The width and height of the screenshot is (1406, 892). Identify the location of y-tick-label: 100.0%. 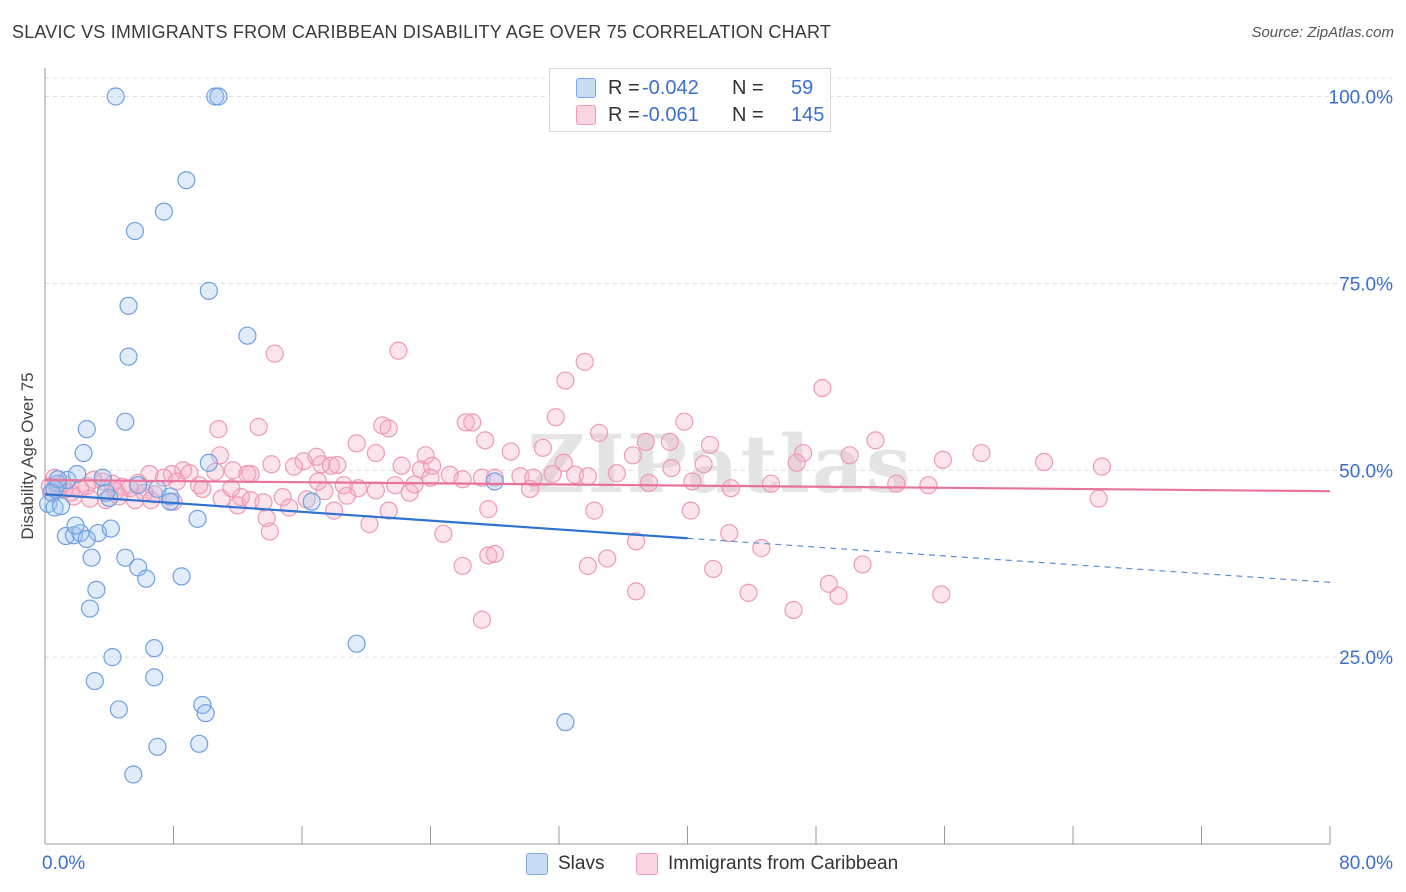
(1361, 98).